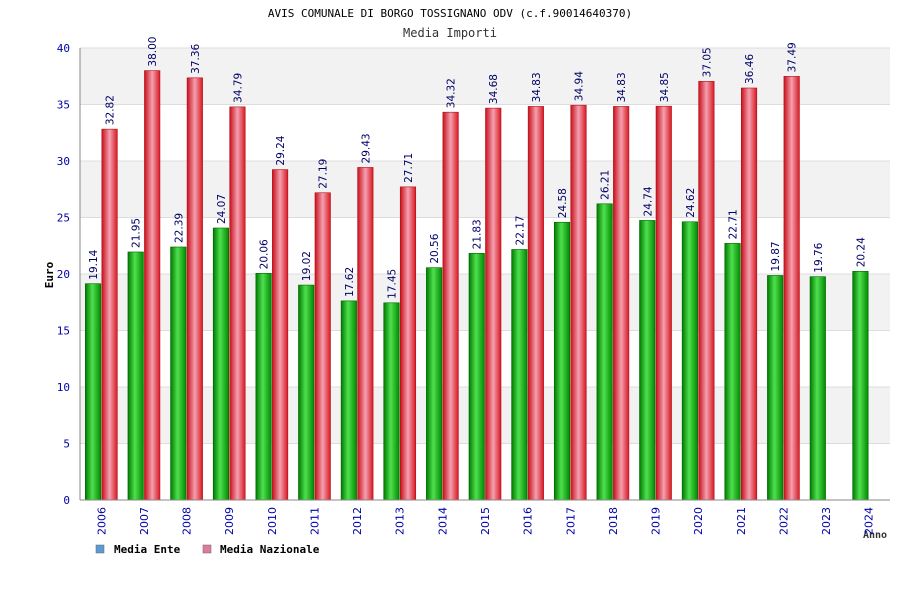 The height and width of the screenshot is (600, 900). I want to click on data-label-media-ente-2023: 19.76, so click(819, 257).